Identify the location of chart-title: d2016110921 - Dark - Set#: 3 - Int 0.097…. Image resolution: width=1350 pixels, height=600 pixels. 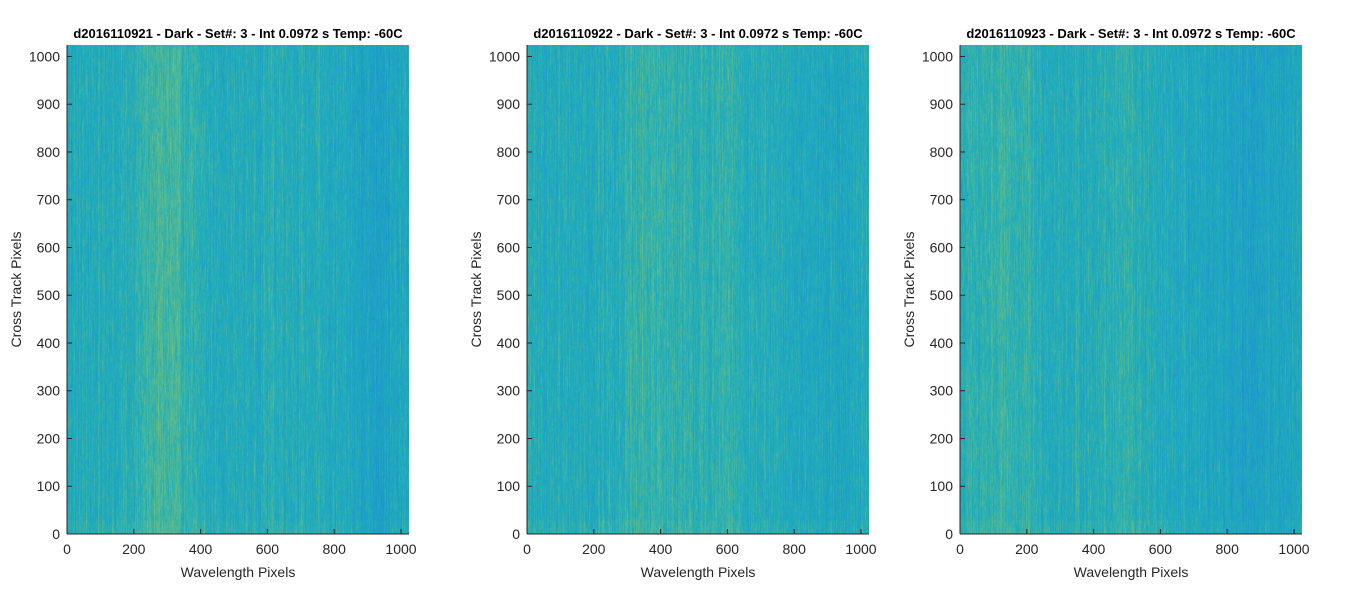
(238, 33).